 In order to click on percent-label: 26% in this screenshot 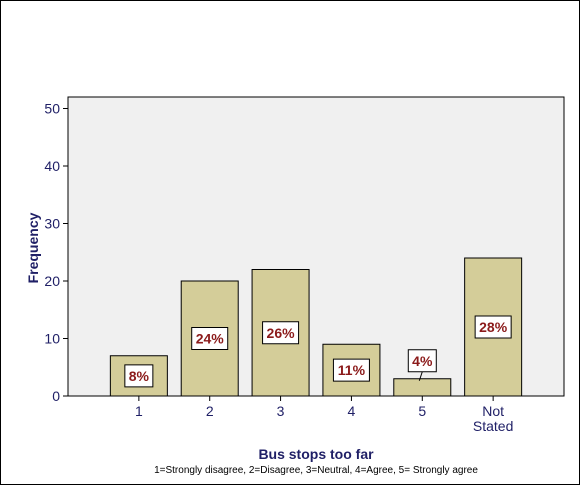, I will do `click(281, 333)`.